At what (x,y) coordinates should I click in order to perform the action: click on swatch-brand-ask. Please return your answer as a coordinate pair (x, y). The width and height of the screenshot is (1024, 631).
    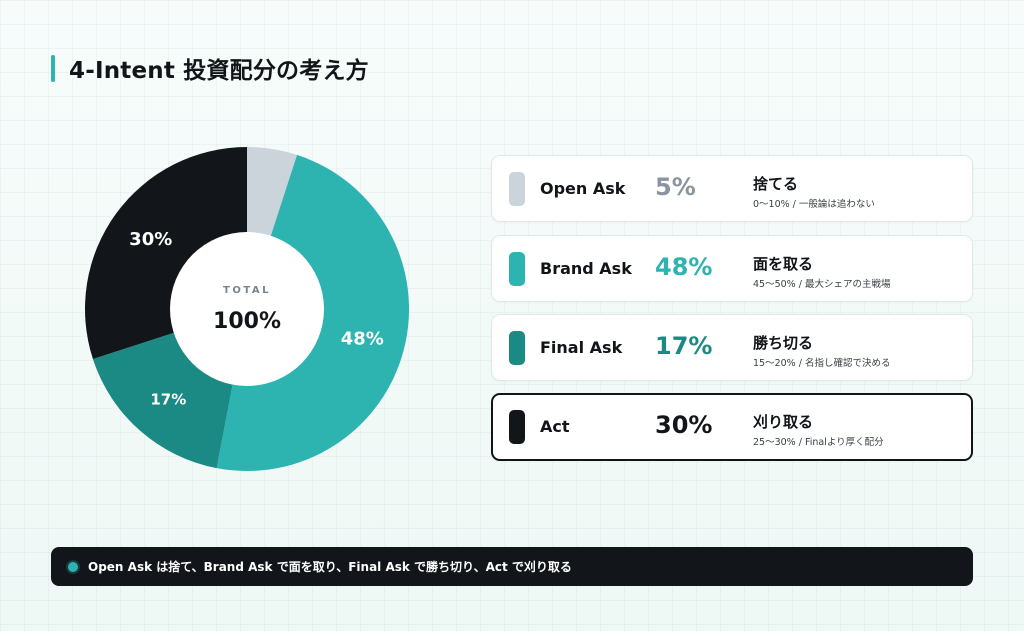
    Looking at the image, I should click on (517, 269).